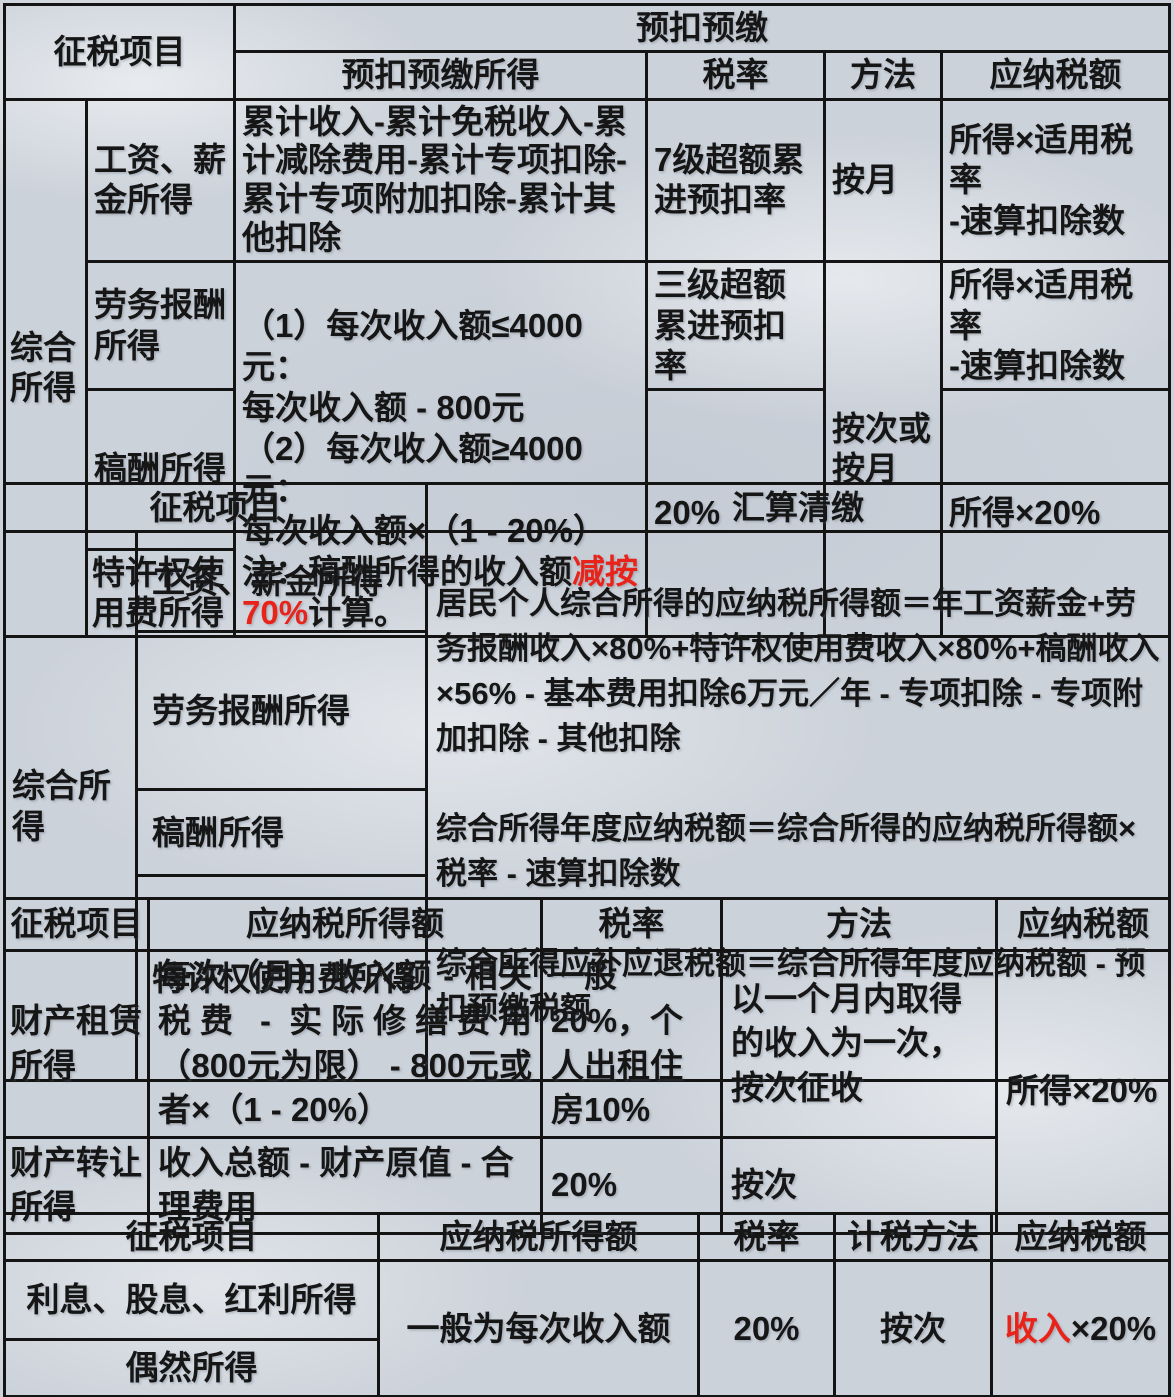 This screenshot has height=1397, width=1174. I want to click on t4-header-tax: 应纳税额, so click(1080, 1237).